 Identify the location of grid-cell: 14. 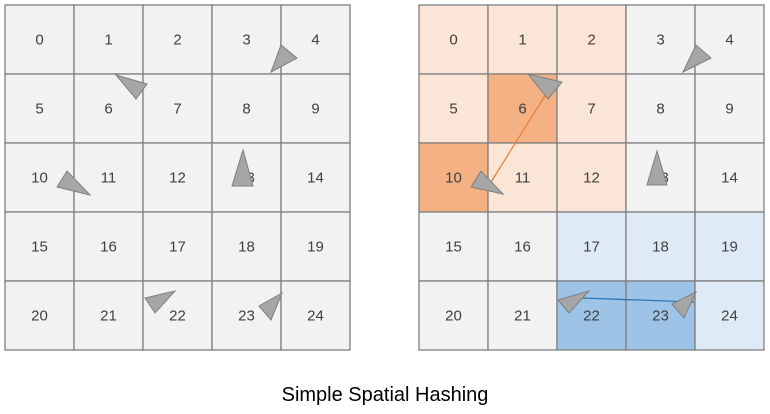
(729, 177).